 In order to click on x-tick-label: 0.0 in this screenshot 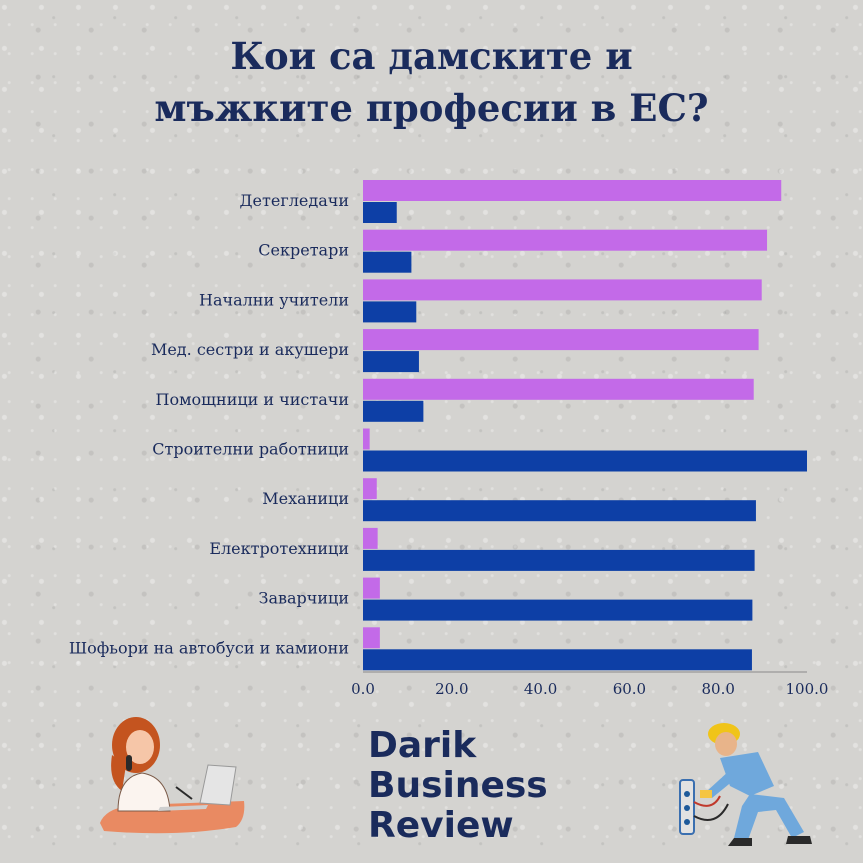, I will do `click(363, 689)`.